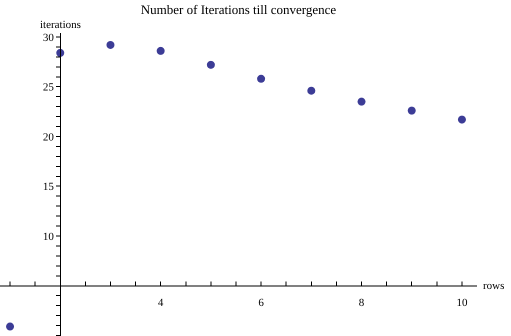 Image resolution: width=511 pixels, height=336 pixels. I want to click on x-axis-title: rows, so click(493, 286).